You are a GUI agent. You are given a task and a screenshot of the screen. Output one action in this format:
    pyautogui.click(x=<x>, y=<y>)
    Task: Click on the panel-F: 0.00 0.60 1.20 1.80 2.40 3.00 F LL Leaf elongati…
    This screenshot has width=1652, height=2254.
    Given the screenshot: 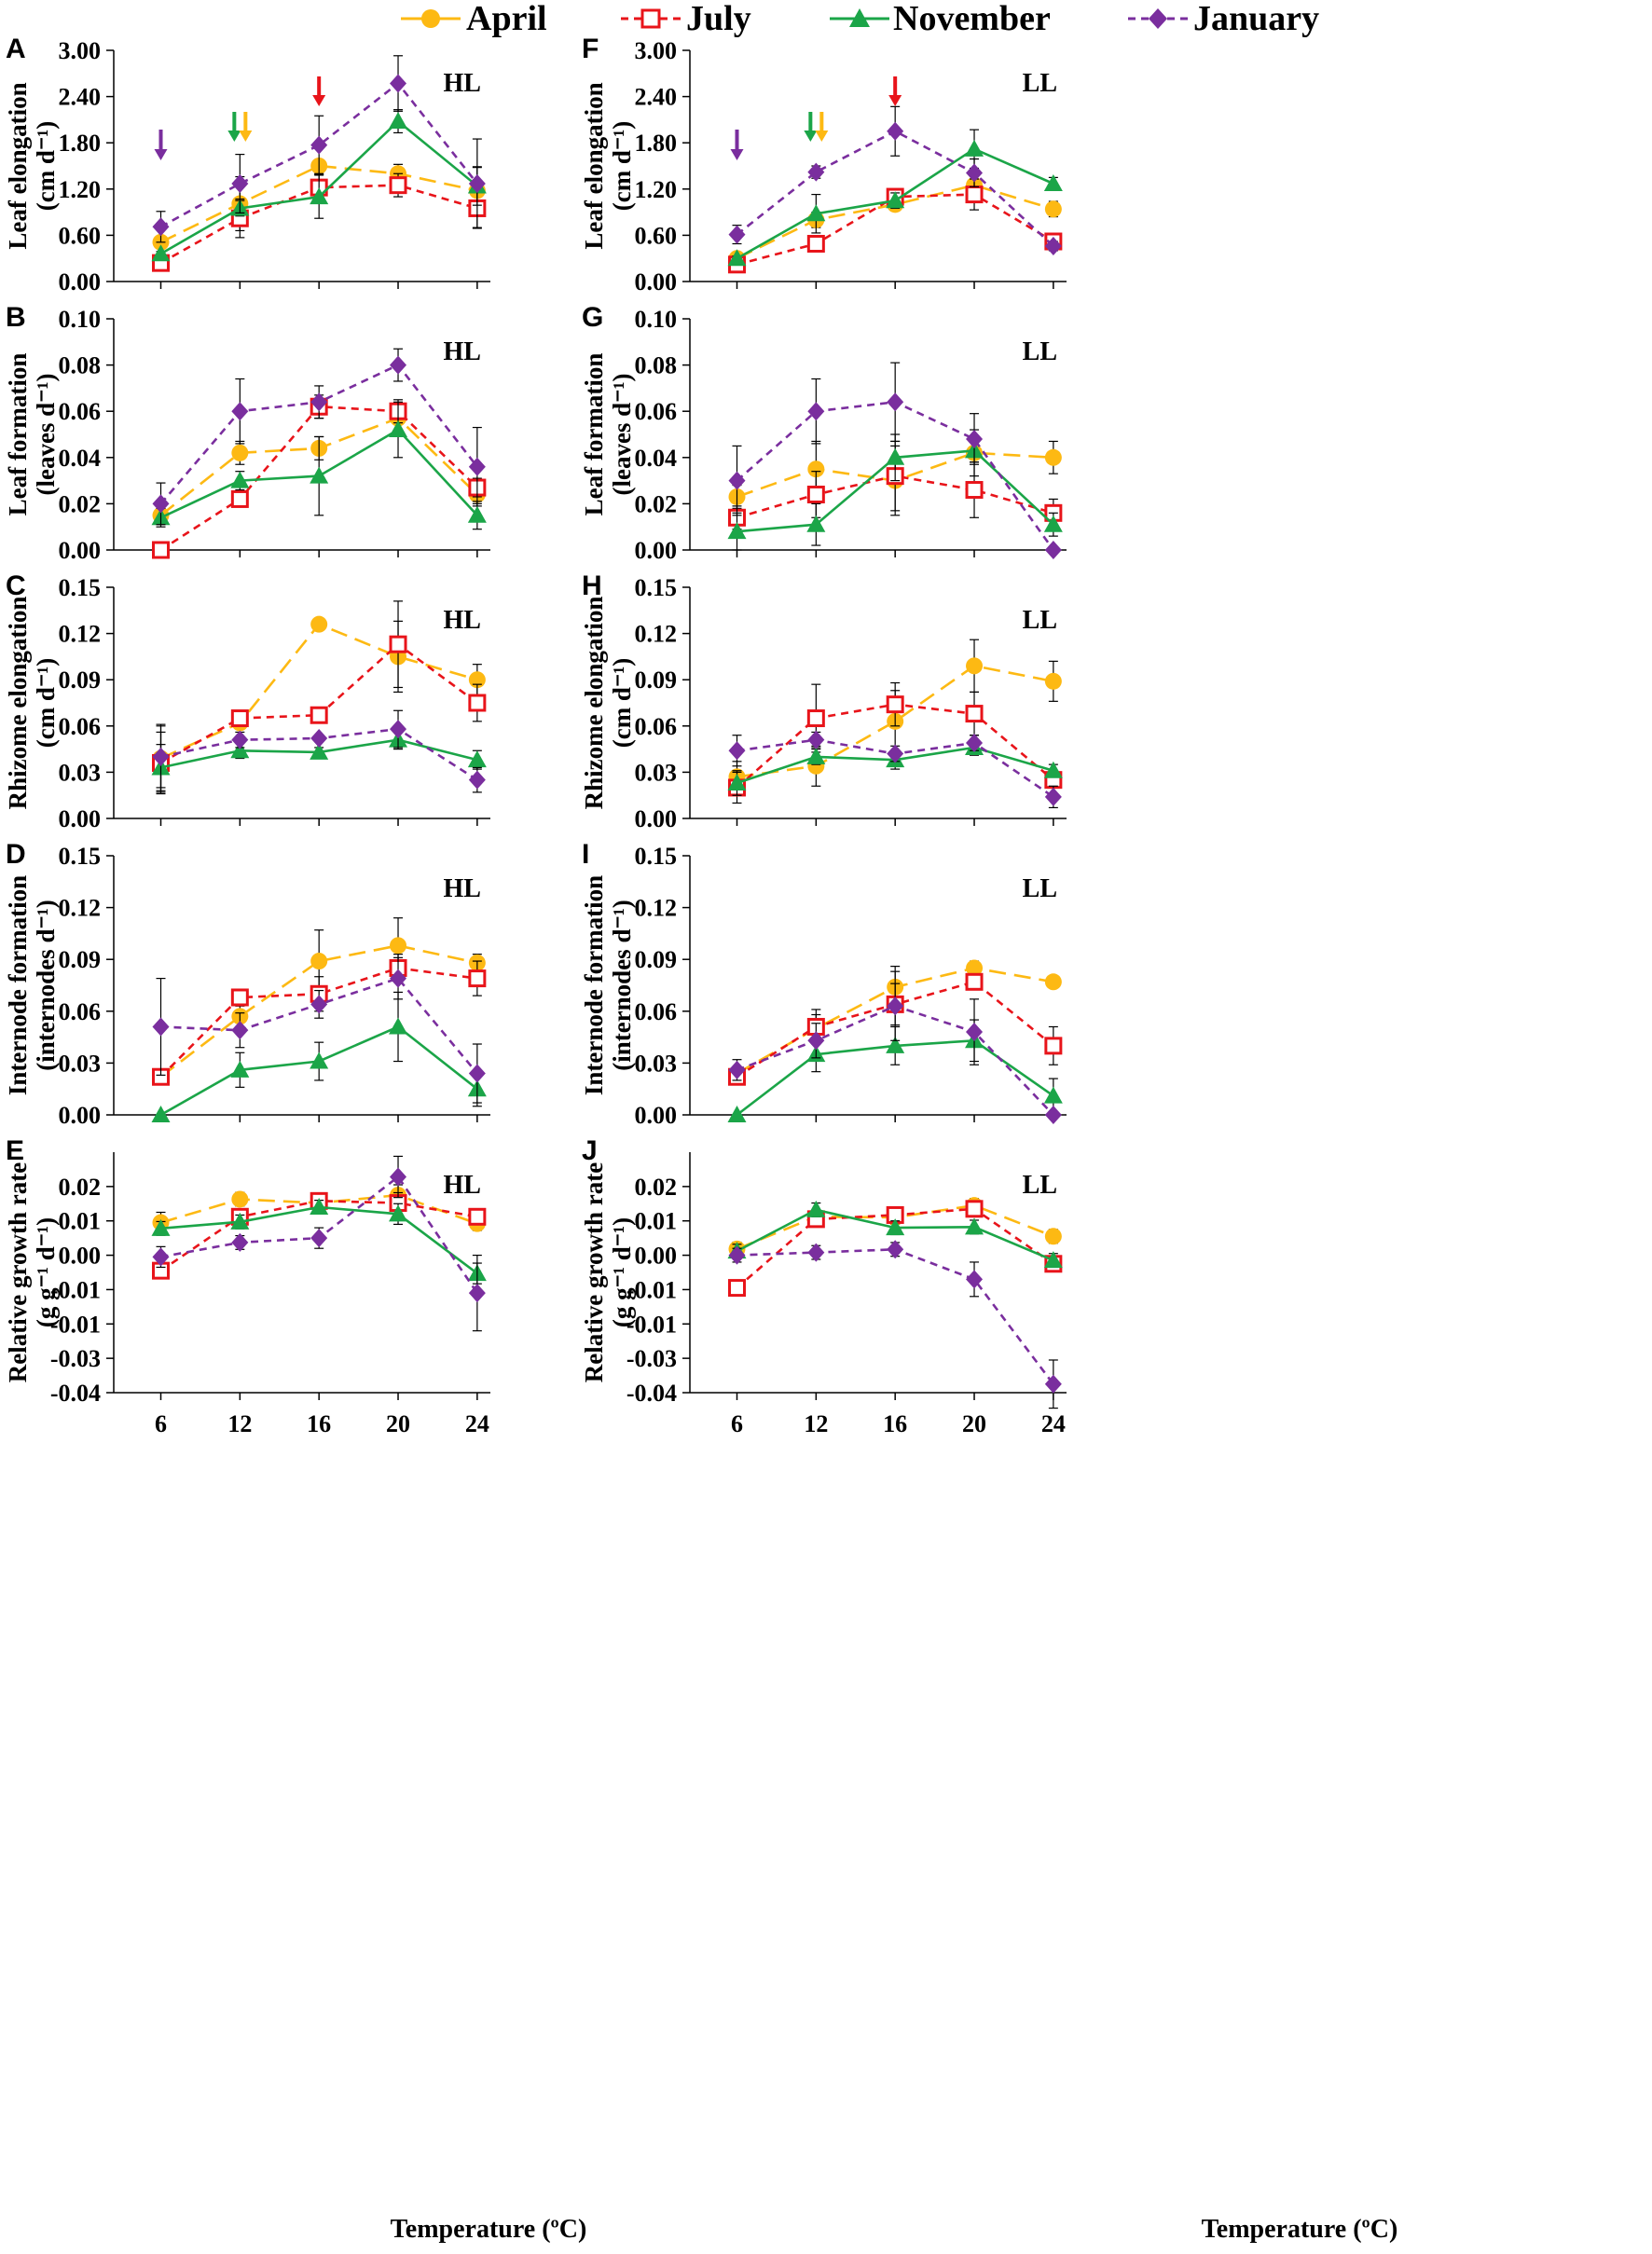 What is the action you would take?
    pyautogui.click(x=824, y=164)
    